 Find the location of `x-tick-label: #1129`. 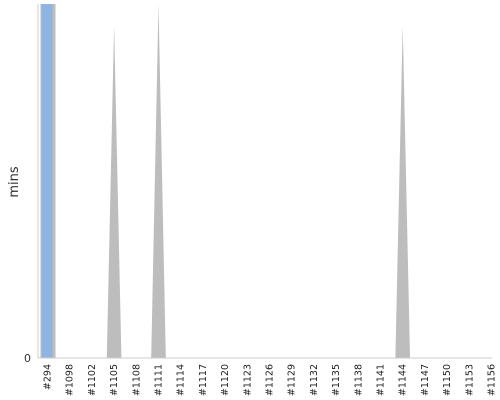

x-tick-label: #1129 is located at coordinates (292, 380).